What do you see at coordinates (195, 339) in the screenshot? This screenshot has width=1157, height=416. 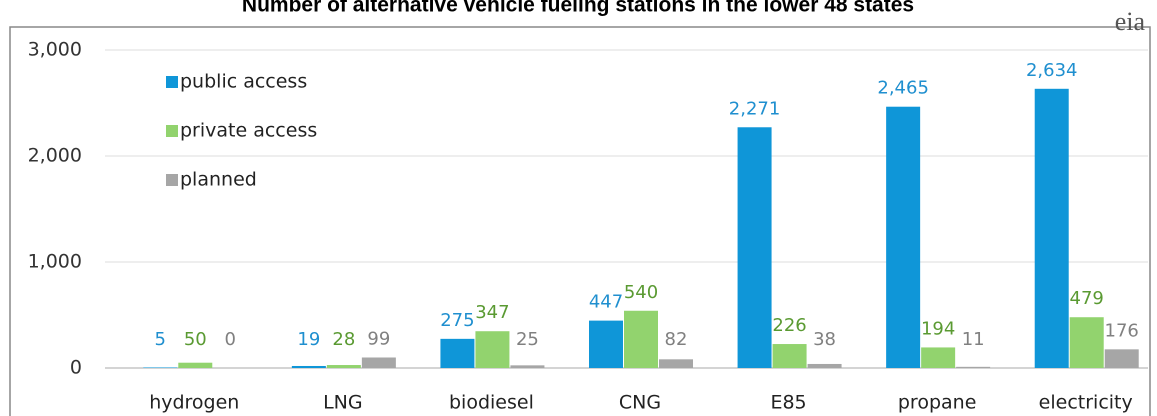 I see `value-label: 50` at bounding box center [195, 339].